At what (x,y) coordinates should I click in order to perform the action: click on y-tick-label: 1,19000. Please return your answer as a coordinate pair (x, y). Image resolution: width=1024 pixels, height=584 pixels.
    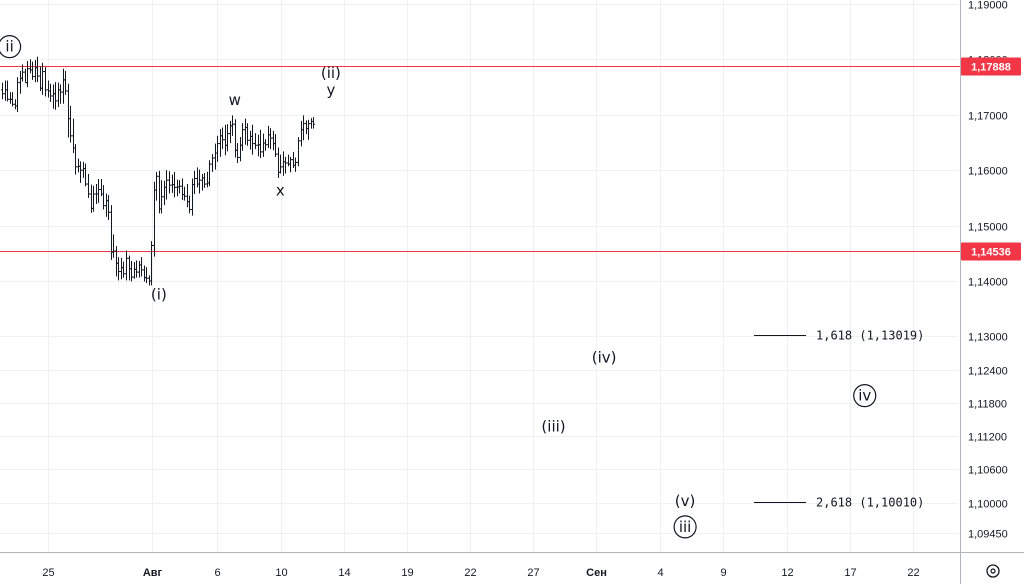
    Looking at the image, I should click on (988, 6).